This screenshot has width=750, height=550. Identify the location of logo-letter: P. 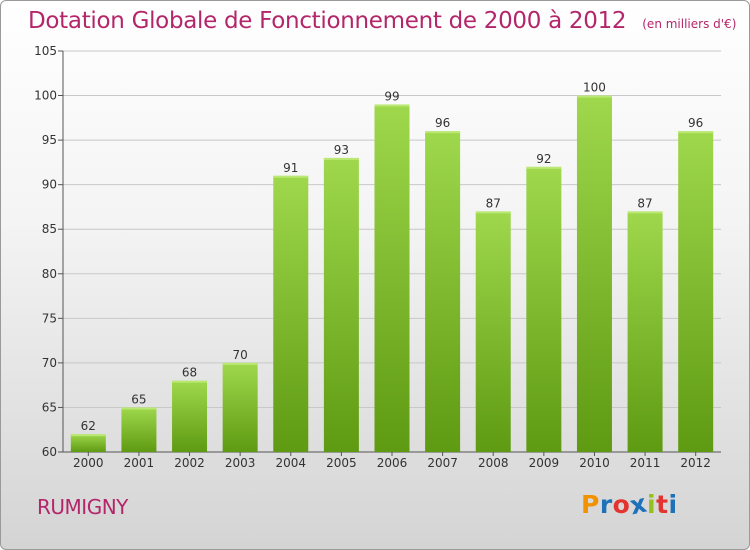
(590, 504).